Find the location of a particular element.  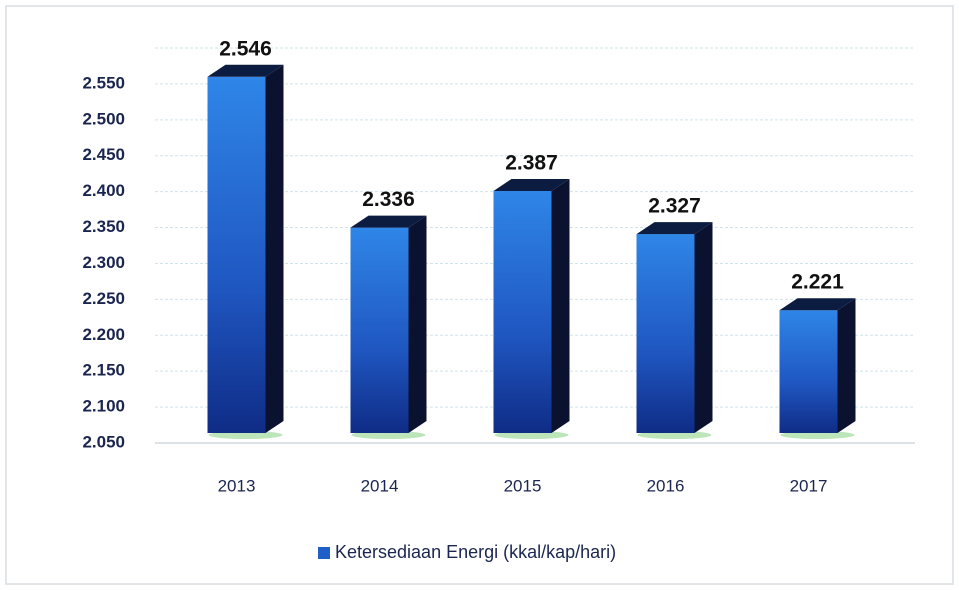

y-tick-label: 2.300 is located at coordinates (103, 262).